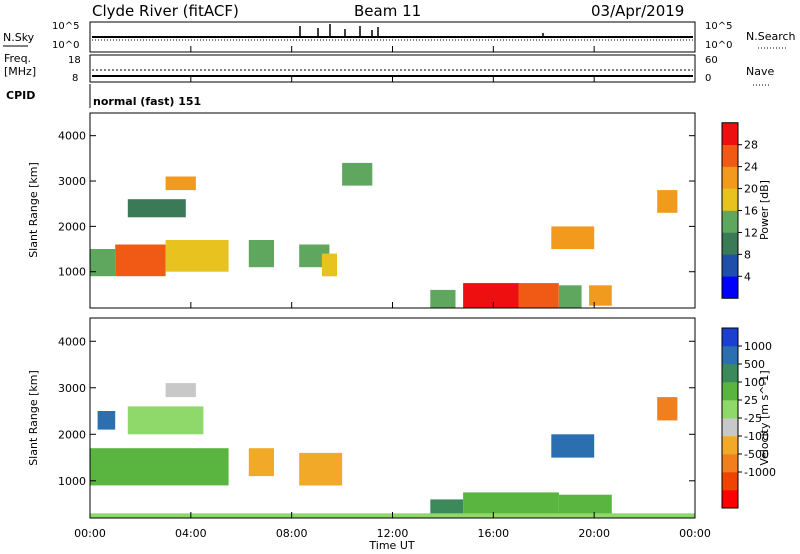  What do you see at coordinates (718, 26) in the screenshot?
I see `nsearch-tick-top: 10^5` at bounding box center [718, 26].